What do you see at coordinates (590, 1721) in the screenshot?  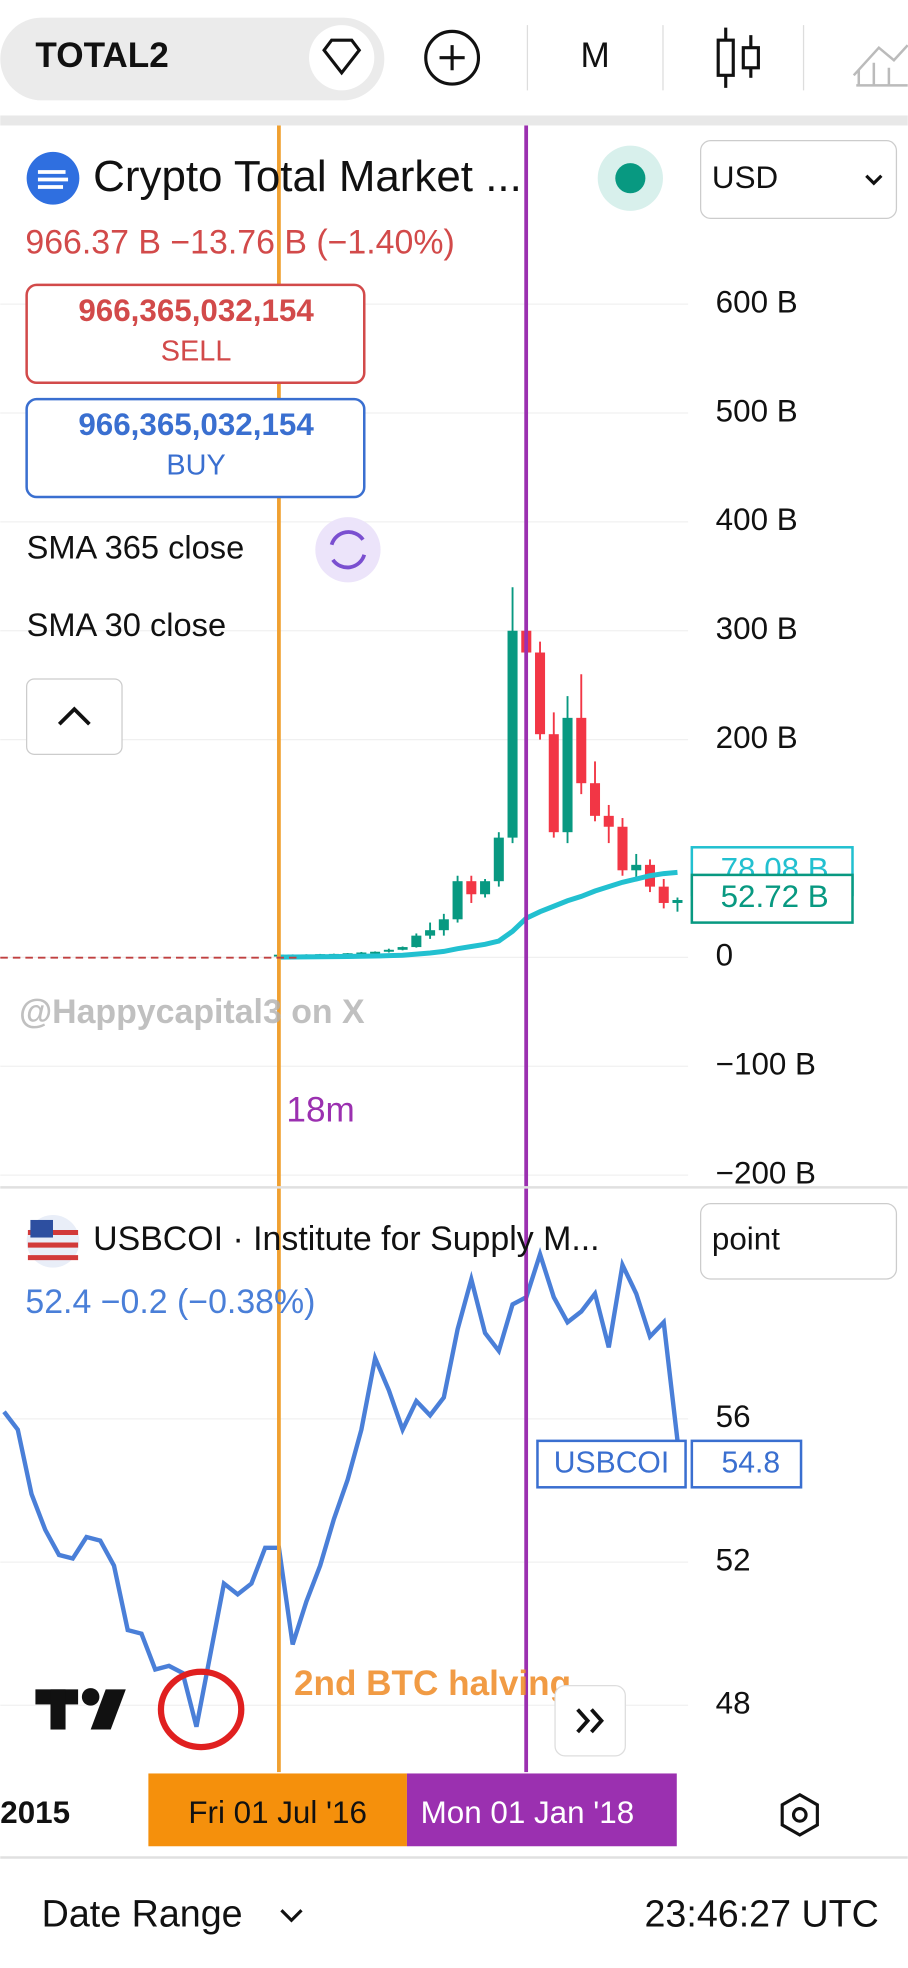 I see `double-chevron` at bounding box center [590, 1721].